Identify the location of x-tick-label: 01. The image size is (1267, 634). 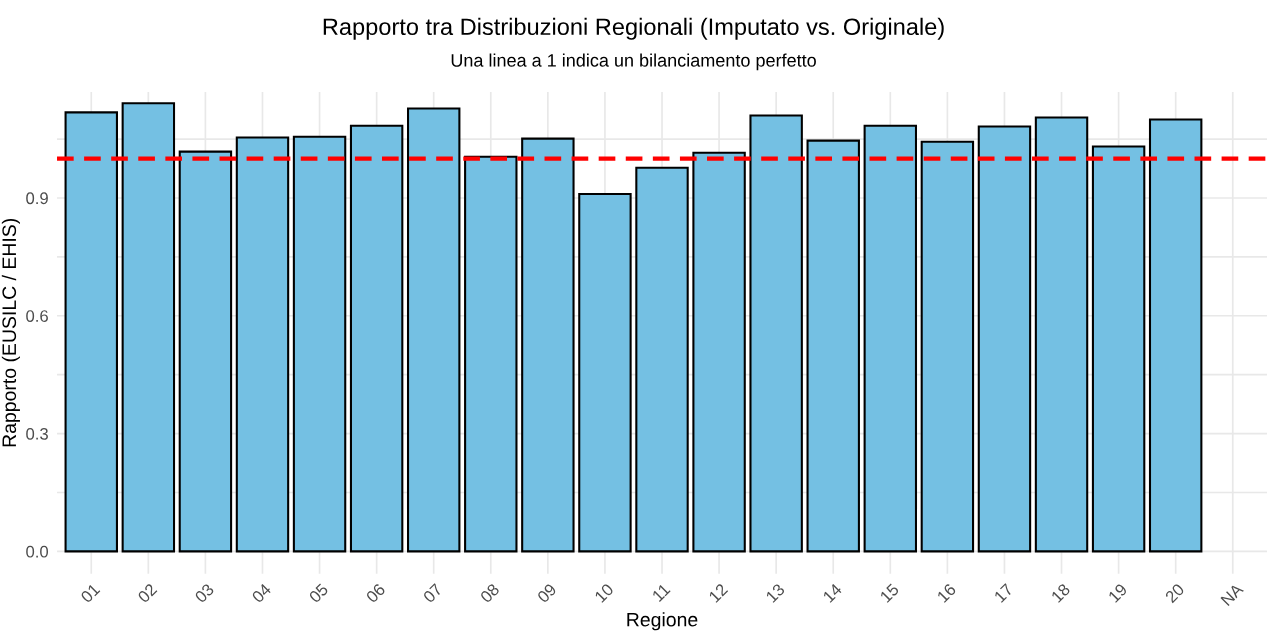
(90, 593).